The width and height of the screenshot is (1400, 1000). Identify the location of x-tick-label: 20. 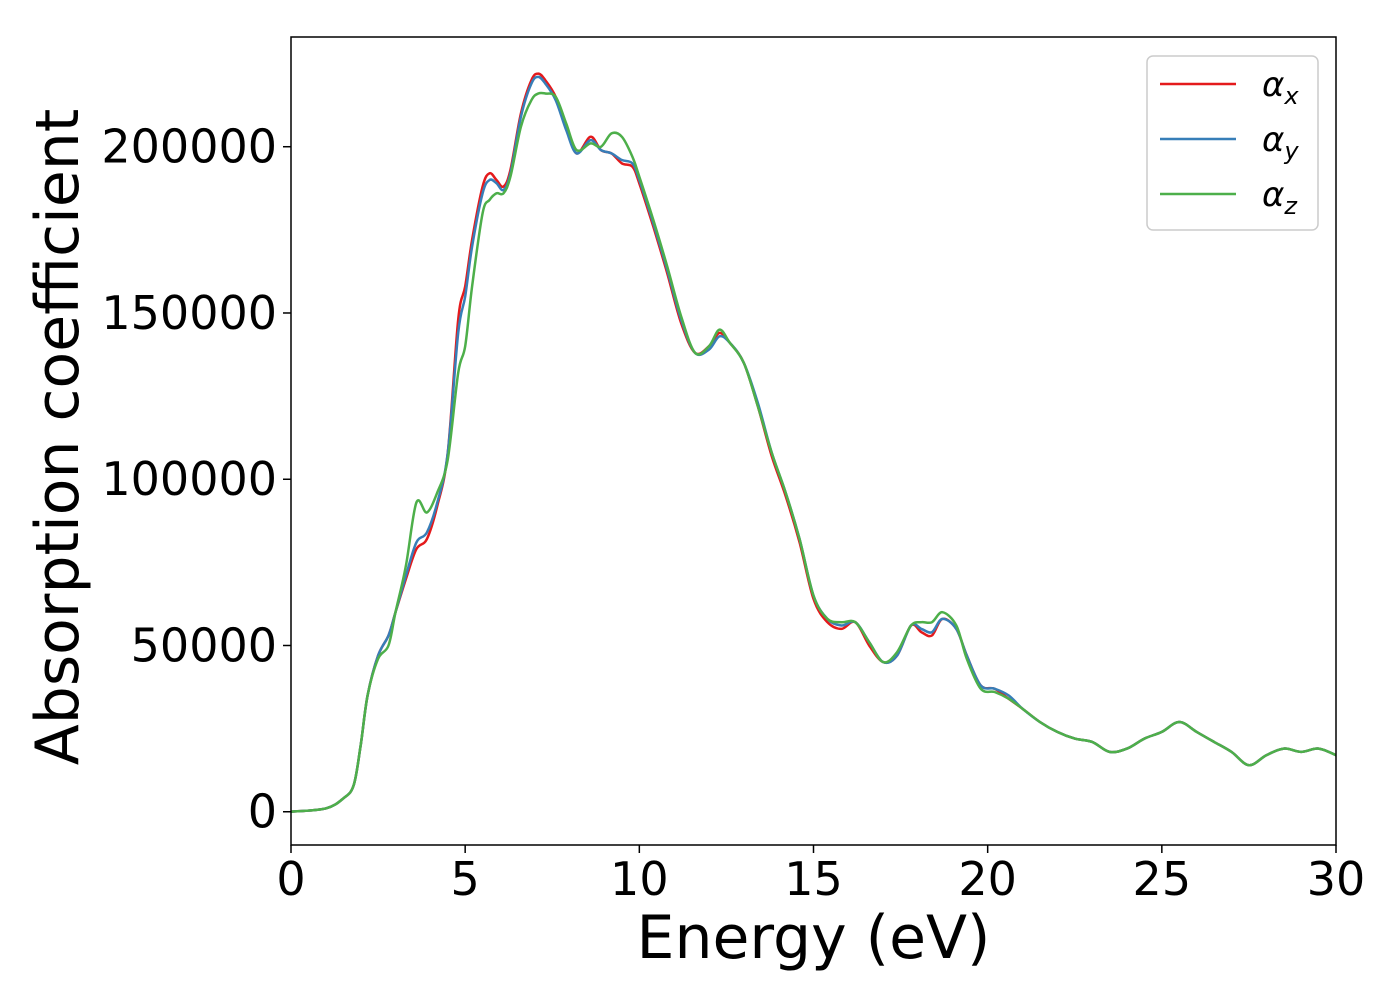
(987, 879).